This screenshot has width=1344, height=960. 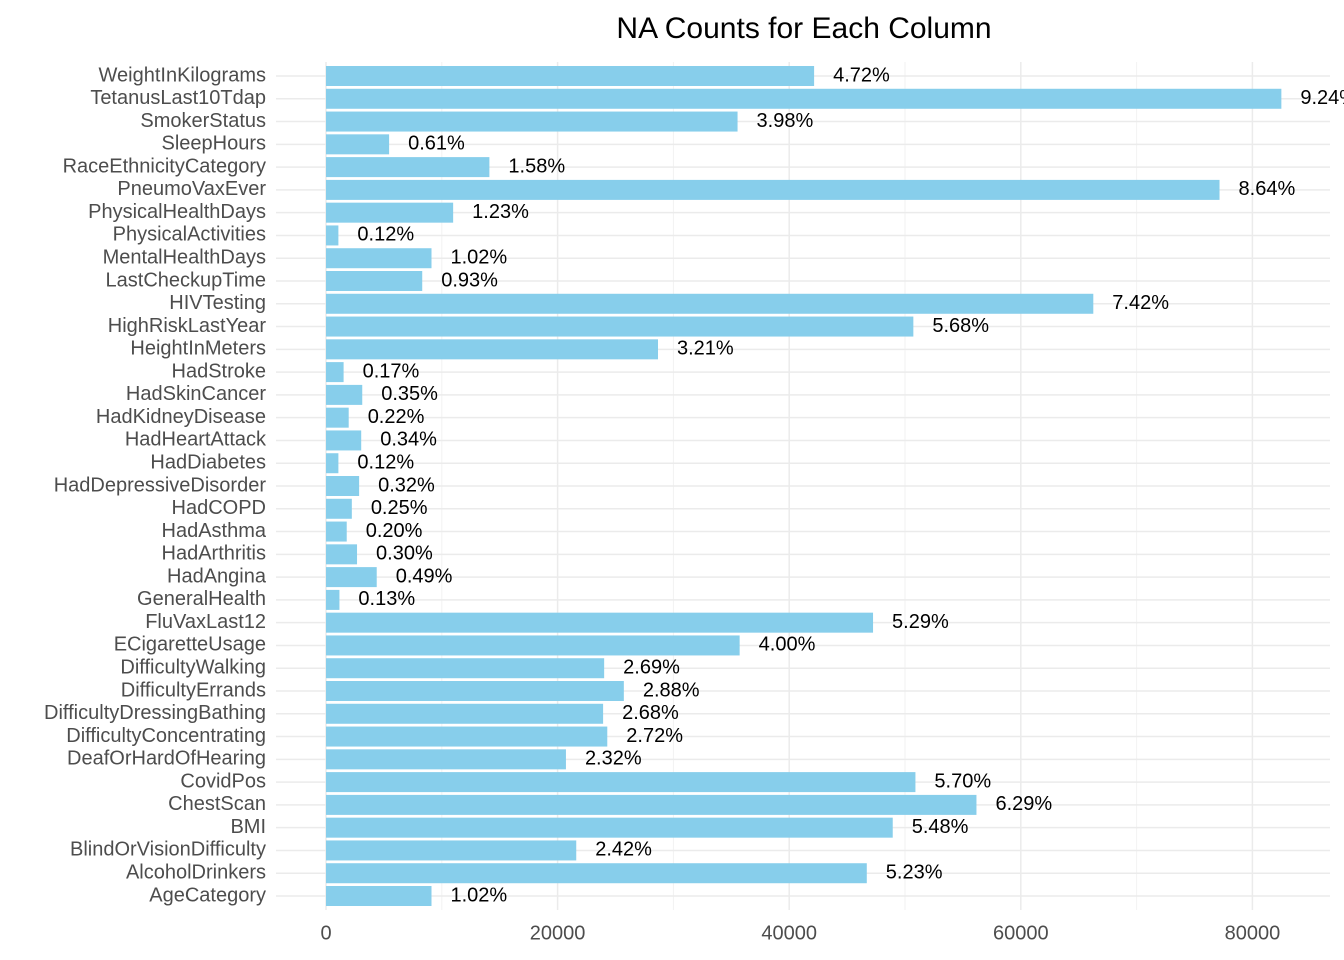 I want to click on data-label: 7.42%, so click(x=1140, y=303).